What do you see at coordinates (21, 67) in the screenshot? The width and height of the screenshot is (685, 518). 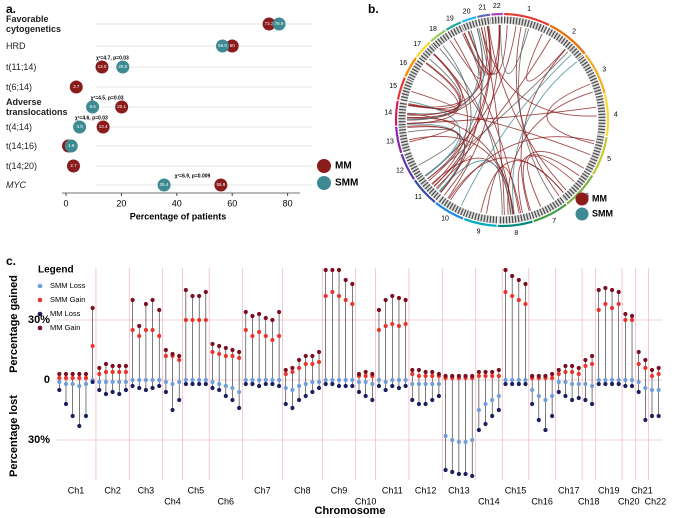 I see `category-label: t(11;14)` at bounding box center [21, 67].